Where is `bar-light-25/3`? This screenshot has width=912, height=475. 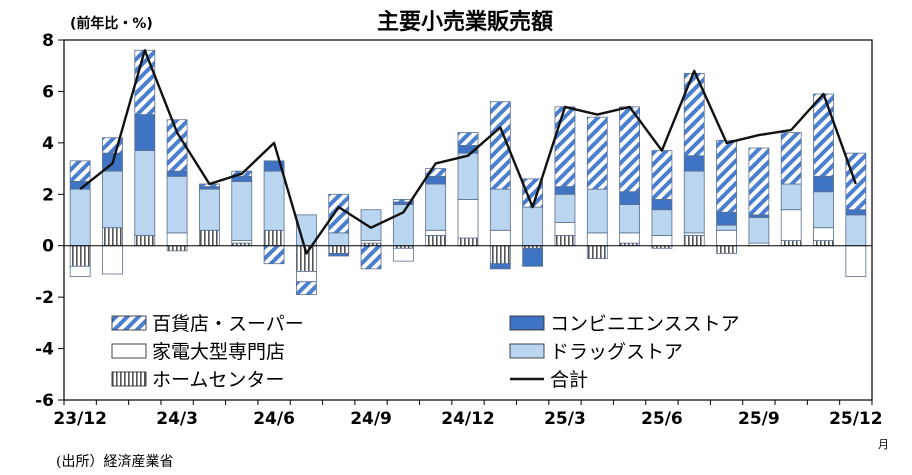
bar-light-25/3 is located at coordinates (565, 208).